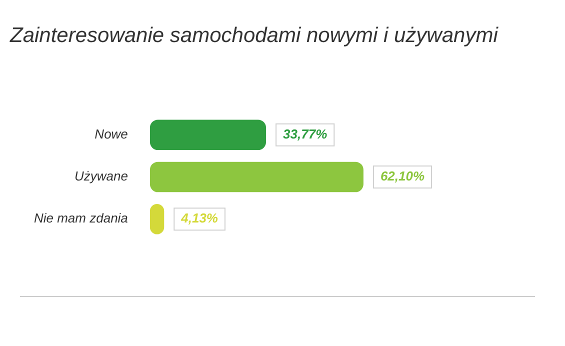  Describe the element at coordinates (101, 176) in the screenshot. I see `y-tick-label: Używane` at that location.